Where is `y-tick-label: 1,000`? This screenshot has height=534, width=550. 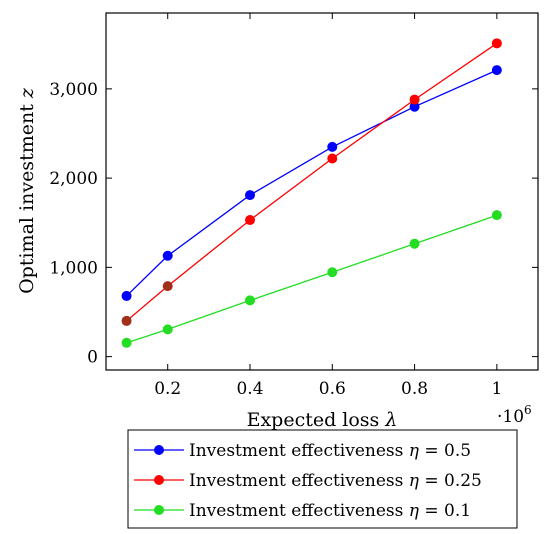
y-tick-label: 1,000 is located at coordinates (73, 268).